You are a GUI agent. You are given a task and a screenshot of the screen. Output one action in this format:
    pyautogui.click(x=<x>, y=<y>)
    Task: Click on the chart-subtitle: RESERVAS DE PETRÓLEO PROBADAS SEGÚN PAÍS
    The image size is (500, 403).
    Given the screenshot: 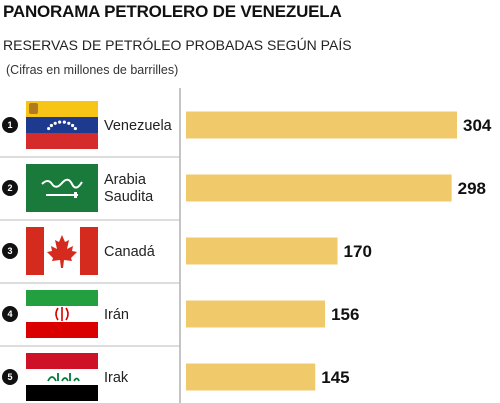 What is the action you would take?
    pyautogui.click(x=177, y=45)
    